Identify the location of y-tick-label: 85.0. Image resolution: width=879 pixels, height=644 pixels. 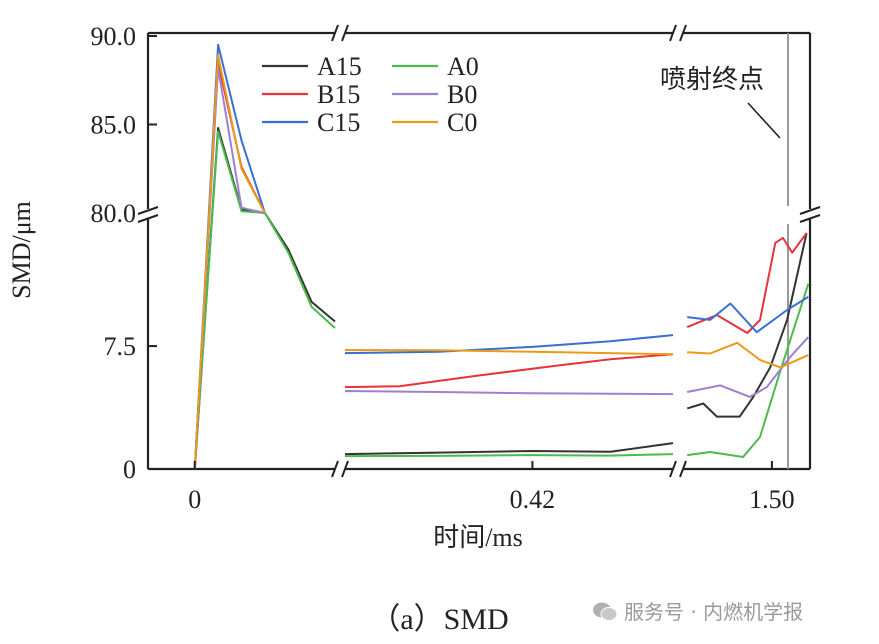
(114, 125).